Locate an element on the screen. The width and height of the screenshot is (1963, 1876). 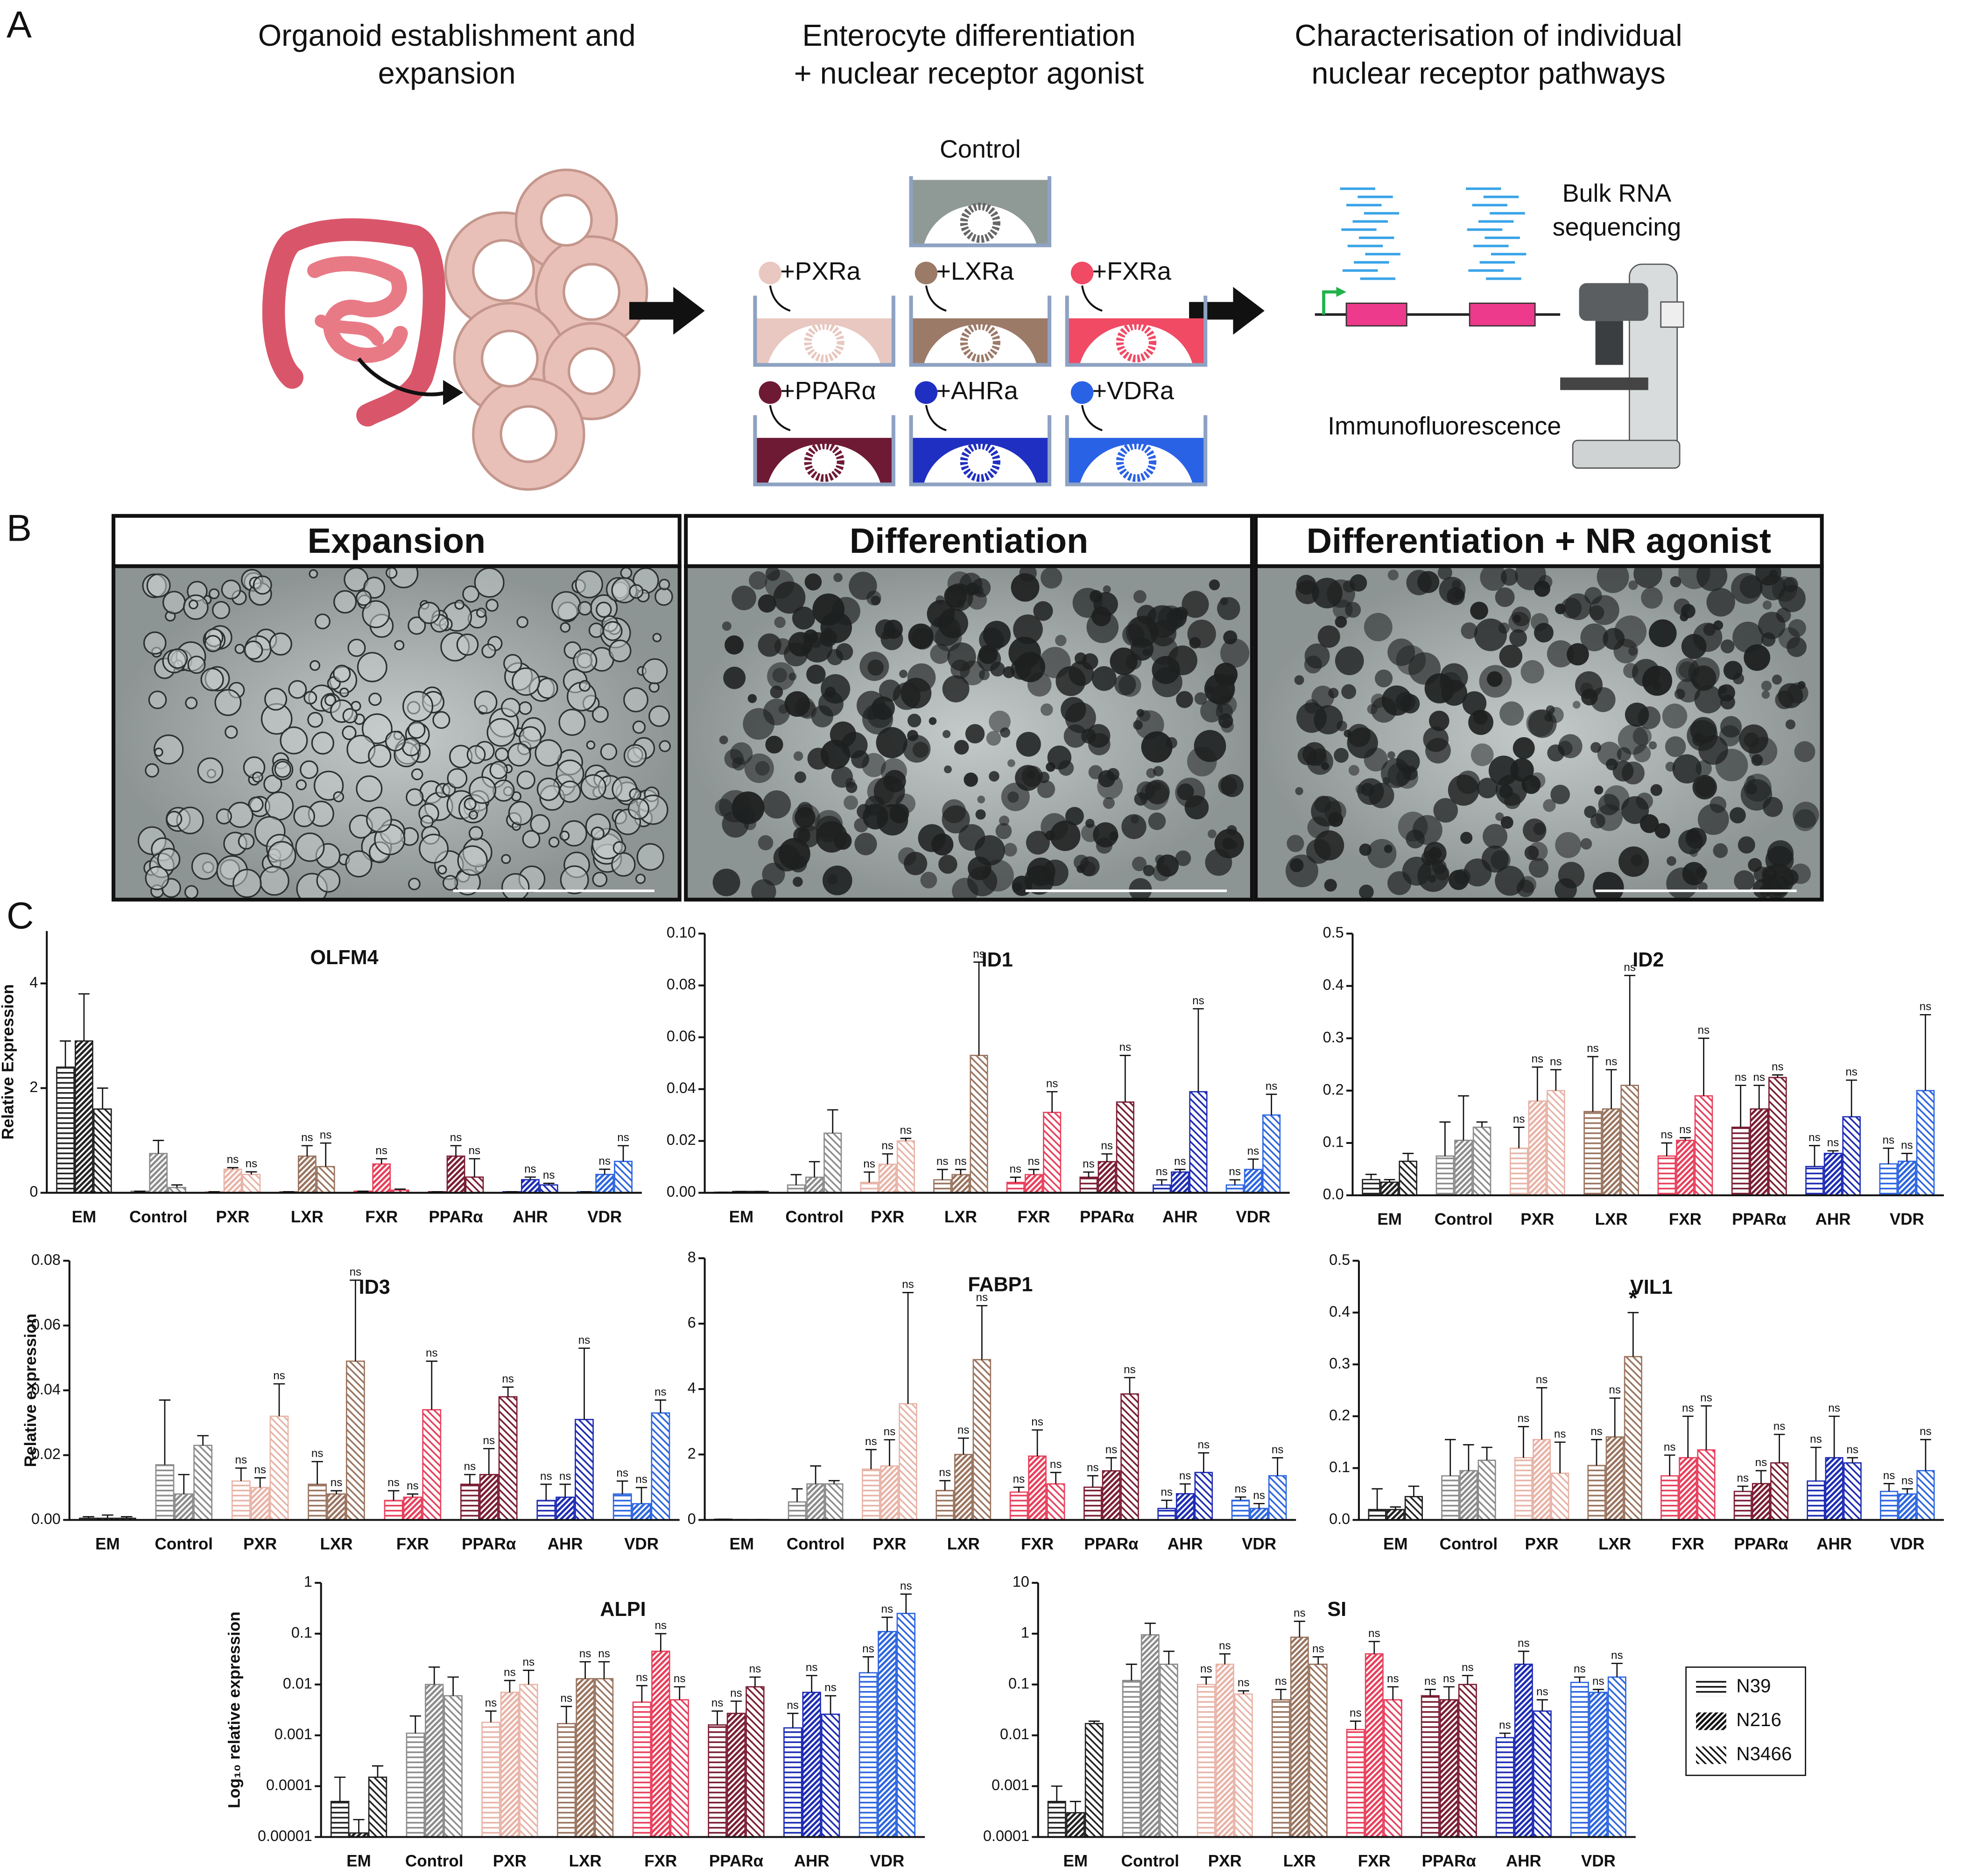
legend-label: N216 is located at coordinates (1758, 1719).